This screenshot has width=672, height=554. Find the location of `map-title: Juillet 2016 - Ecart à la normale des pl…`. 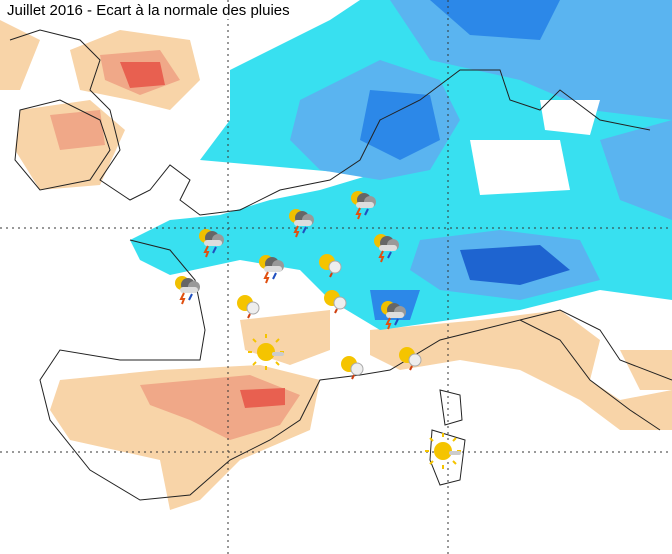

map-title: Juillet 2016 - Ecart à la normale des pl… is located at coordinates (148, 10).